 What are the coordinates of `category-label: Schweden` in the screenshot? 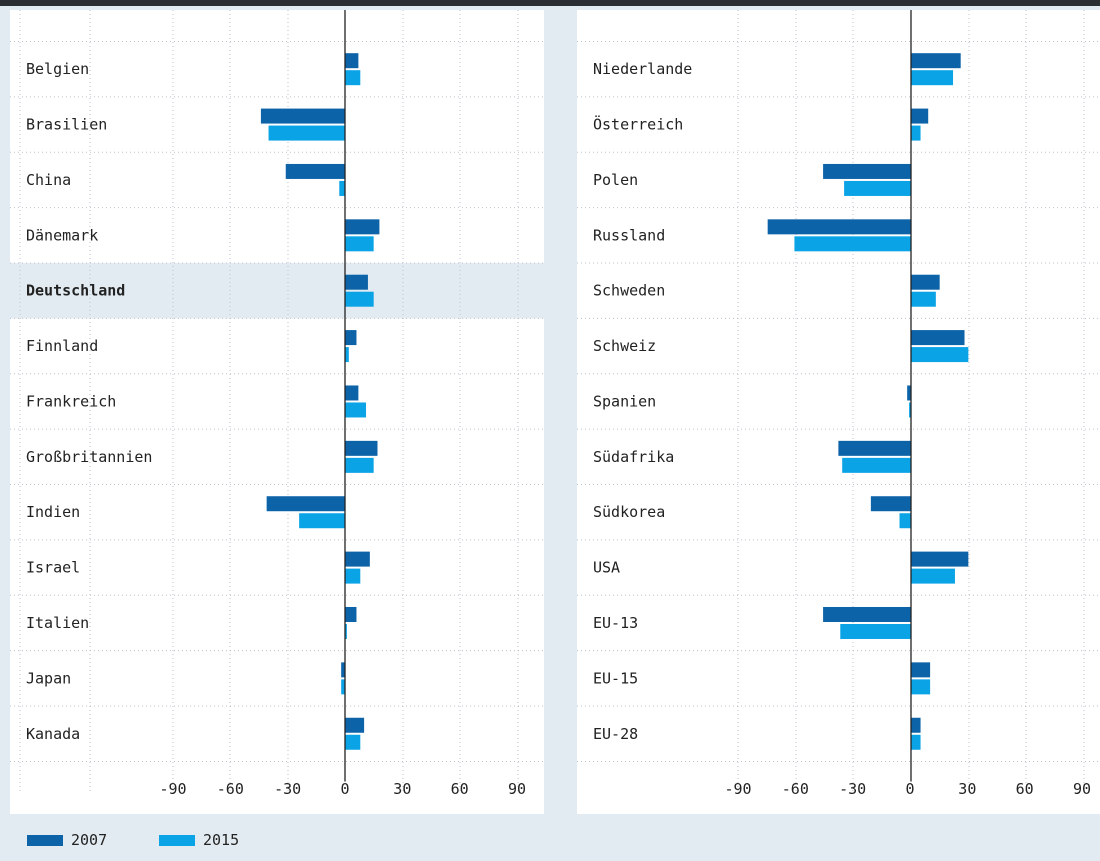 It's located at (629, 291).